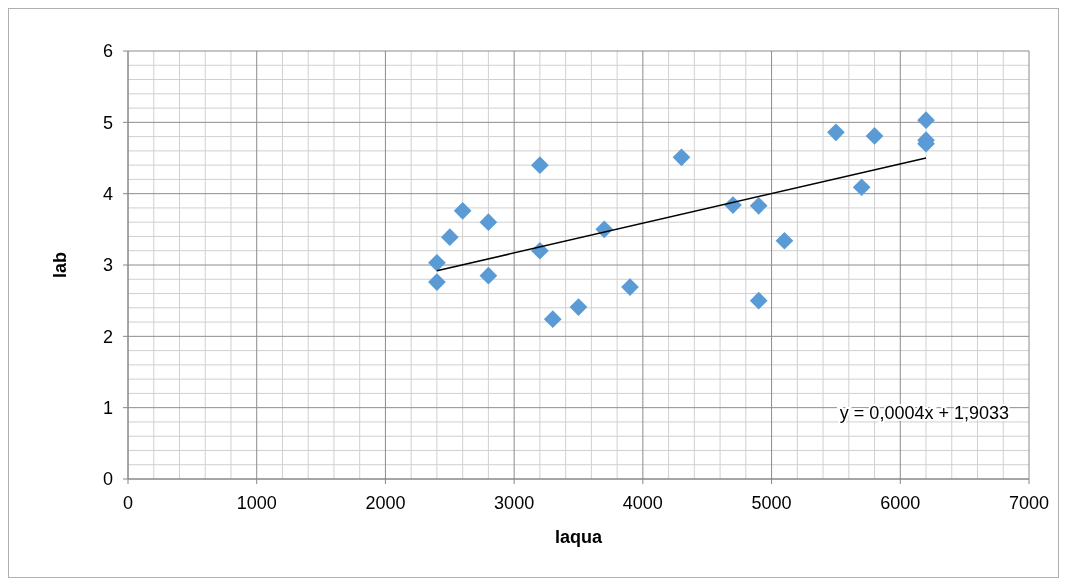 The image size is (1067, 586). What do you see at coordinates (107, 479) in the screenshot?
I see `y-tick-label: 0` at bounding box center [107, 479].